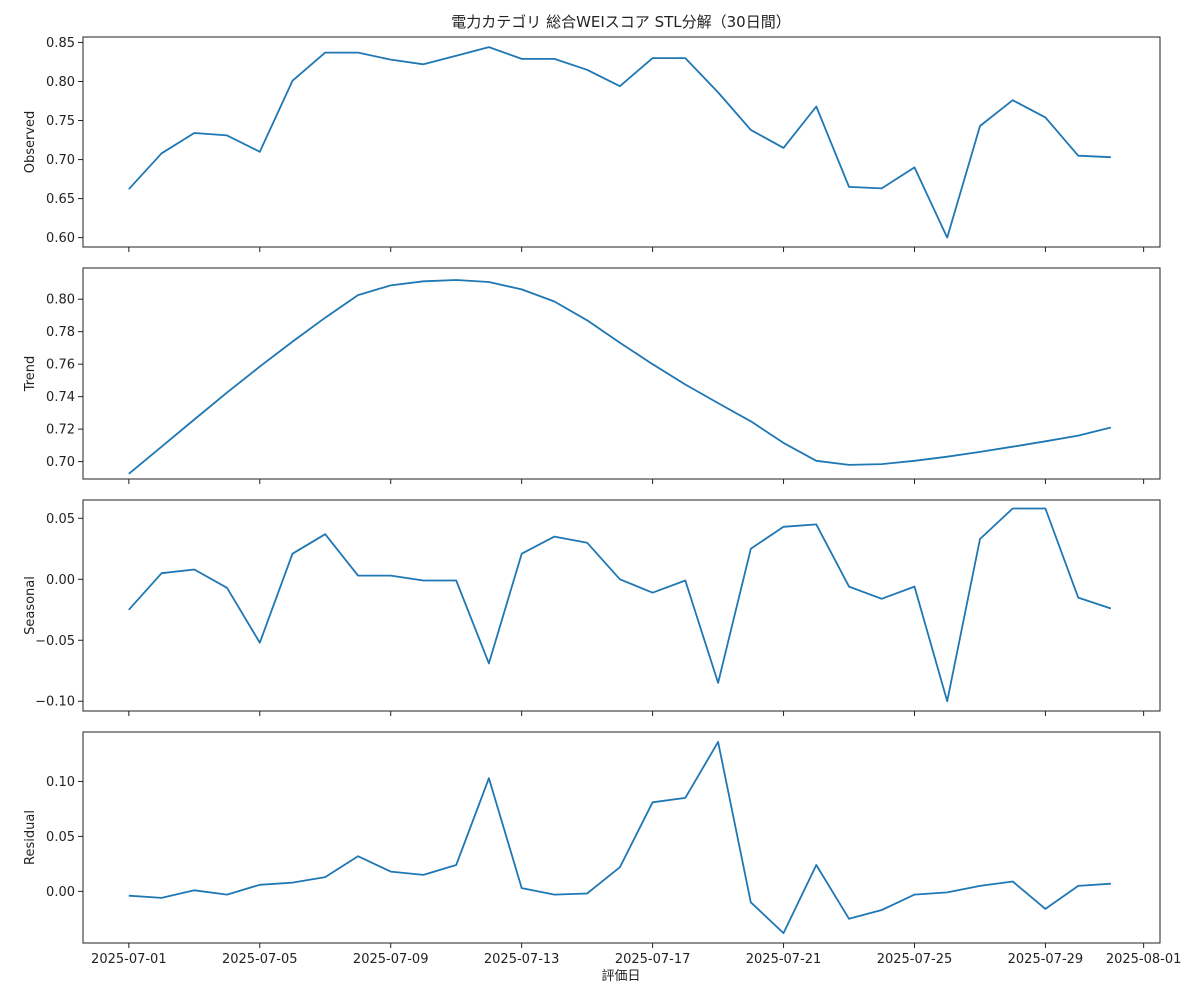 This screenshot has height=1000, width=1200. I want to click on x-axis-label: 評価日, so click(620, 976).